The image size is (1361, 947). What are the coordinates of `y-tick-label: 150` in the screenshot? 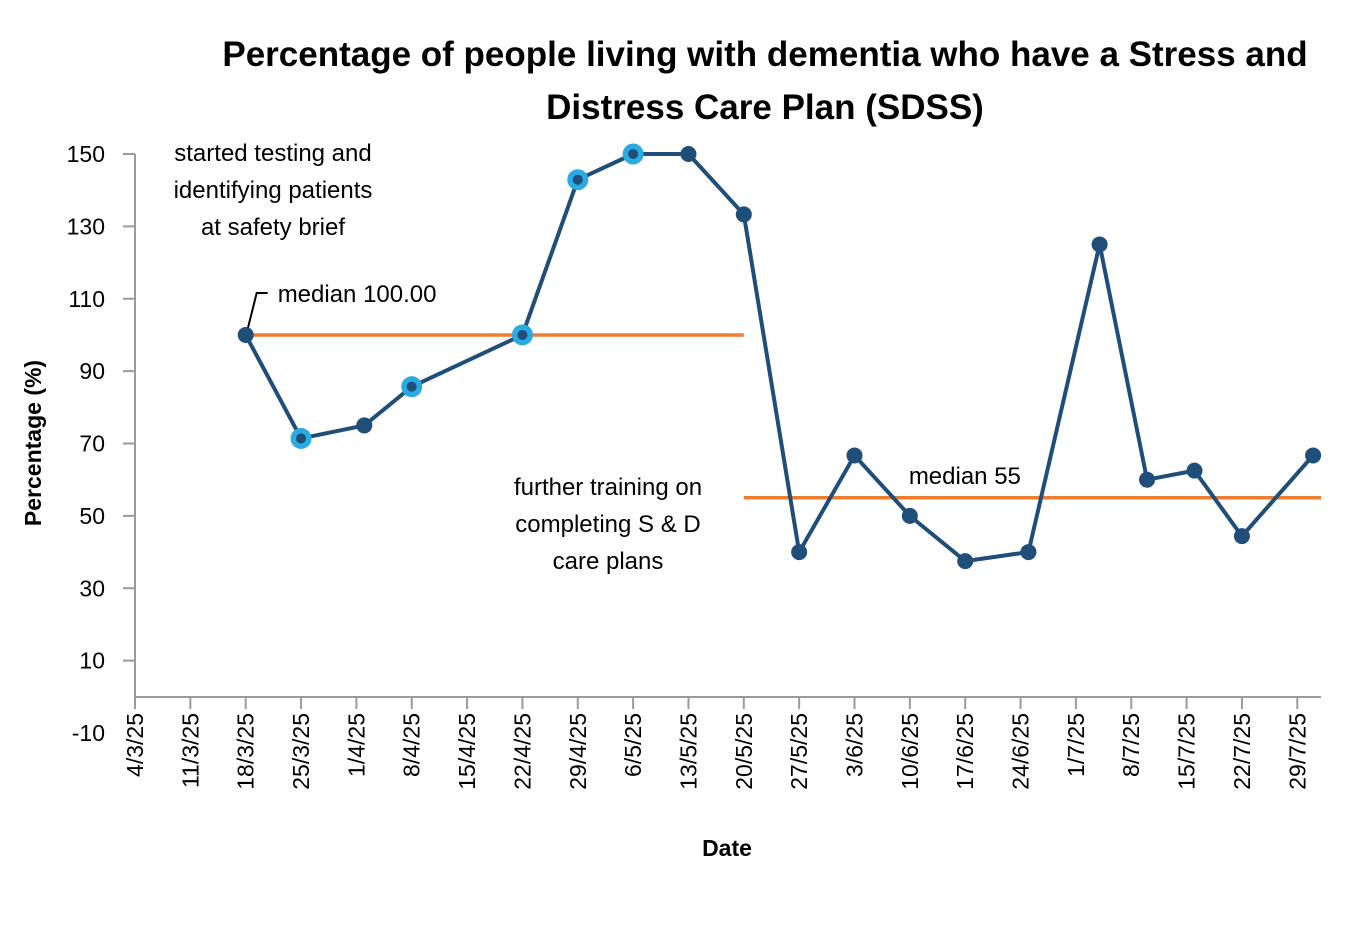 It's located at (86, 154).